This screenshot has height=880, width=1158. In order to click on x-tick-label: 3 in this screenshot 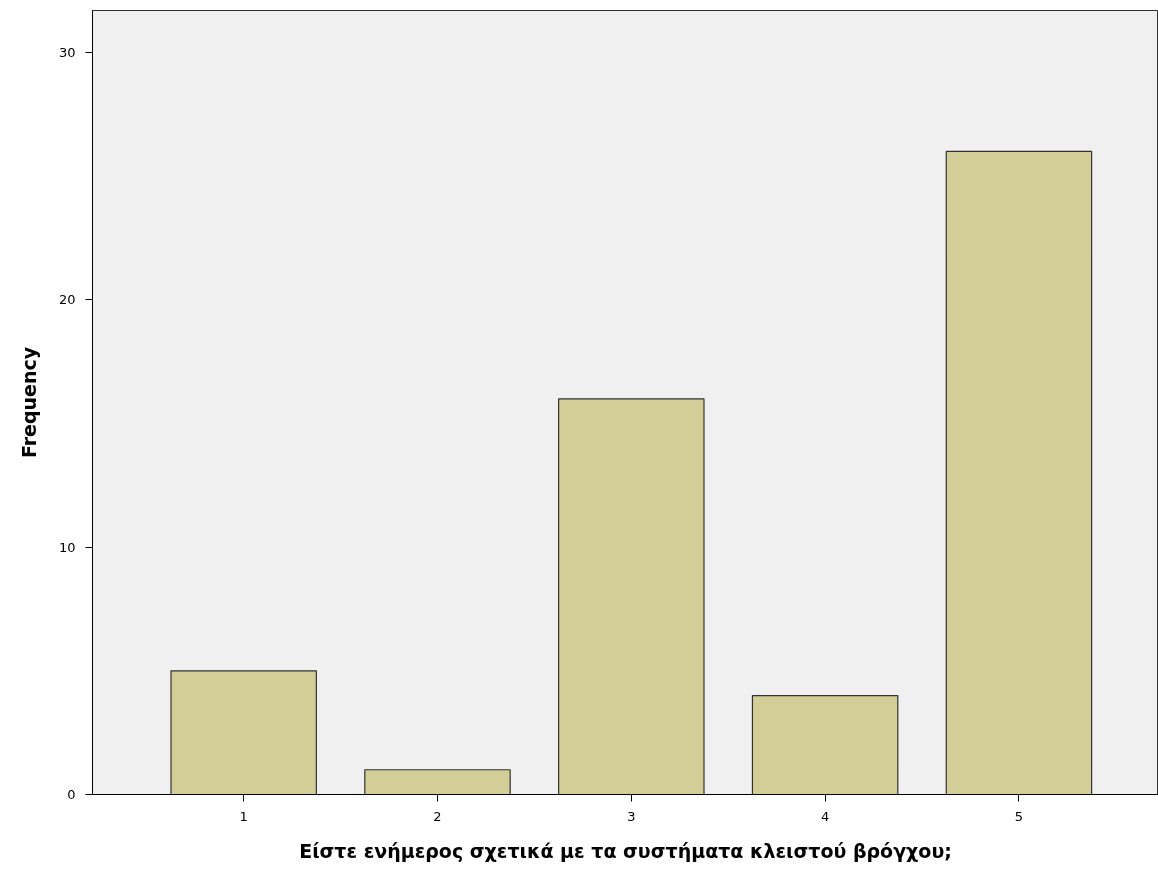, I will do `click(631, 816)`.